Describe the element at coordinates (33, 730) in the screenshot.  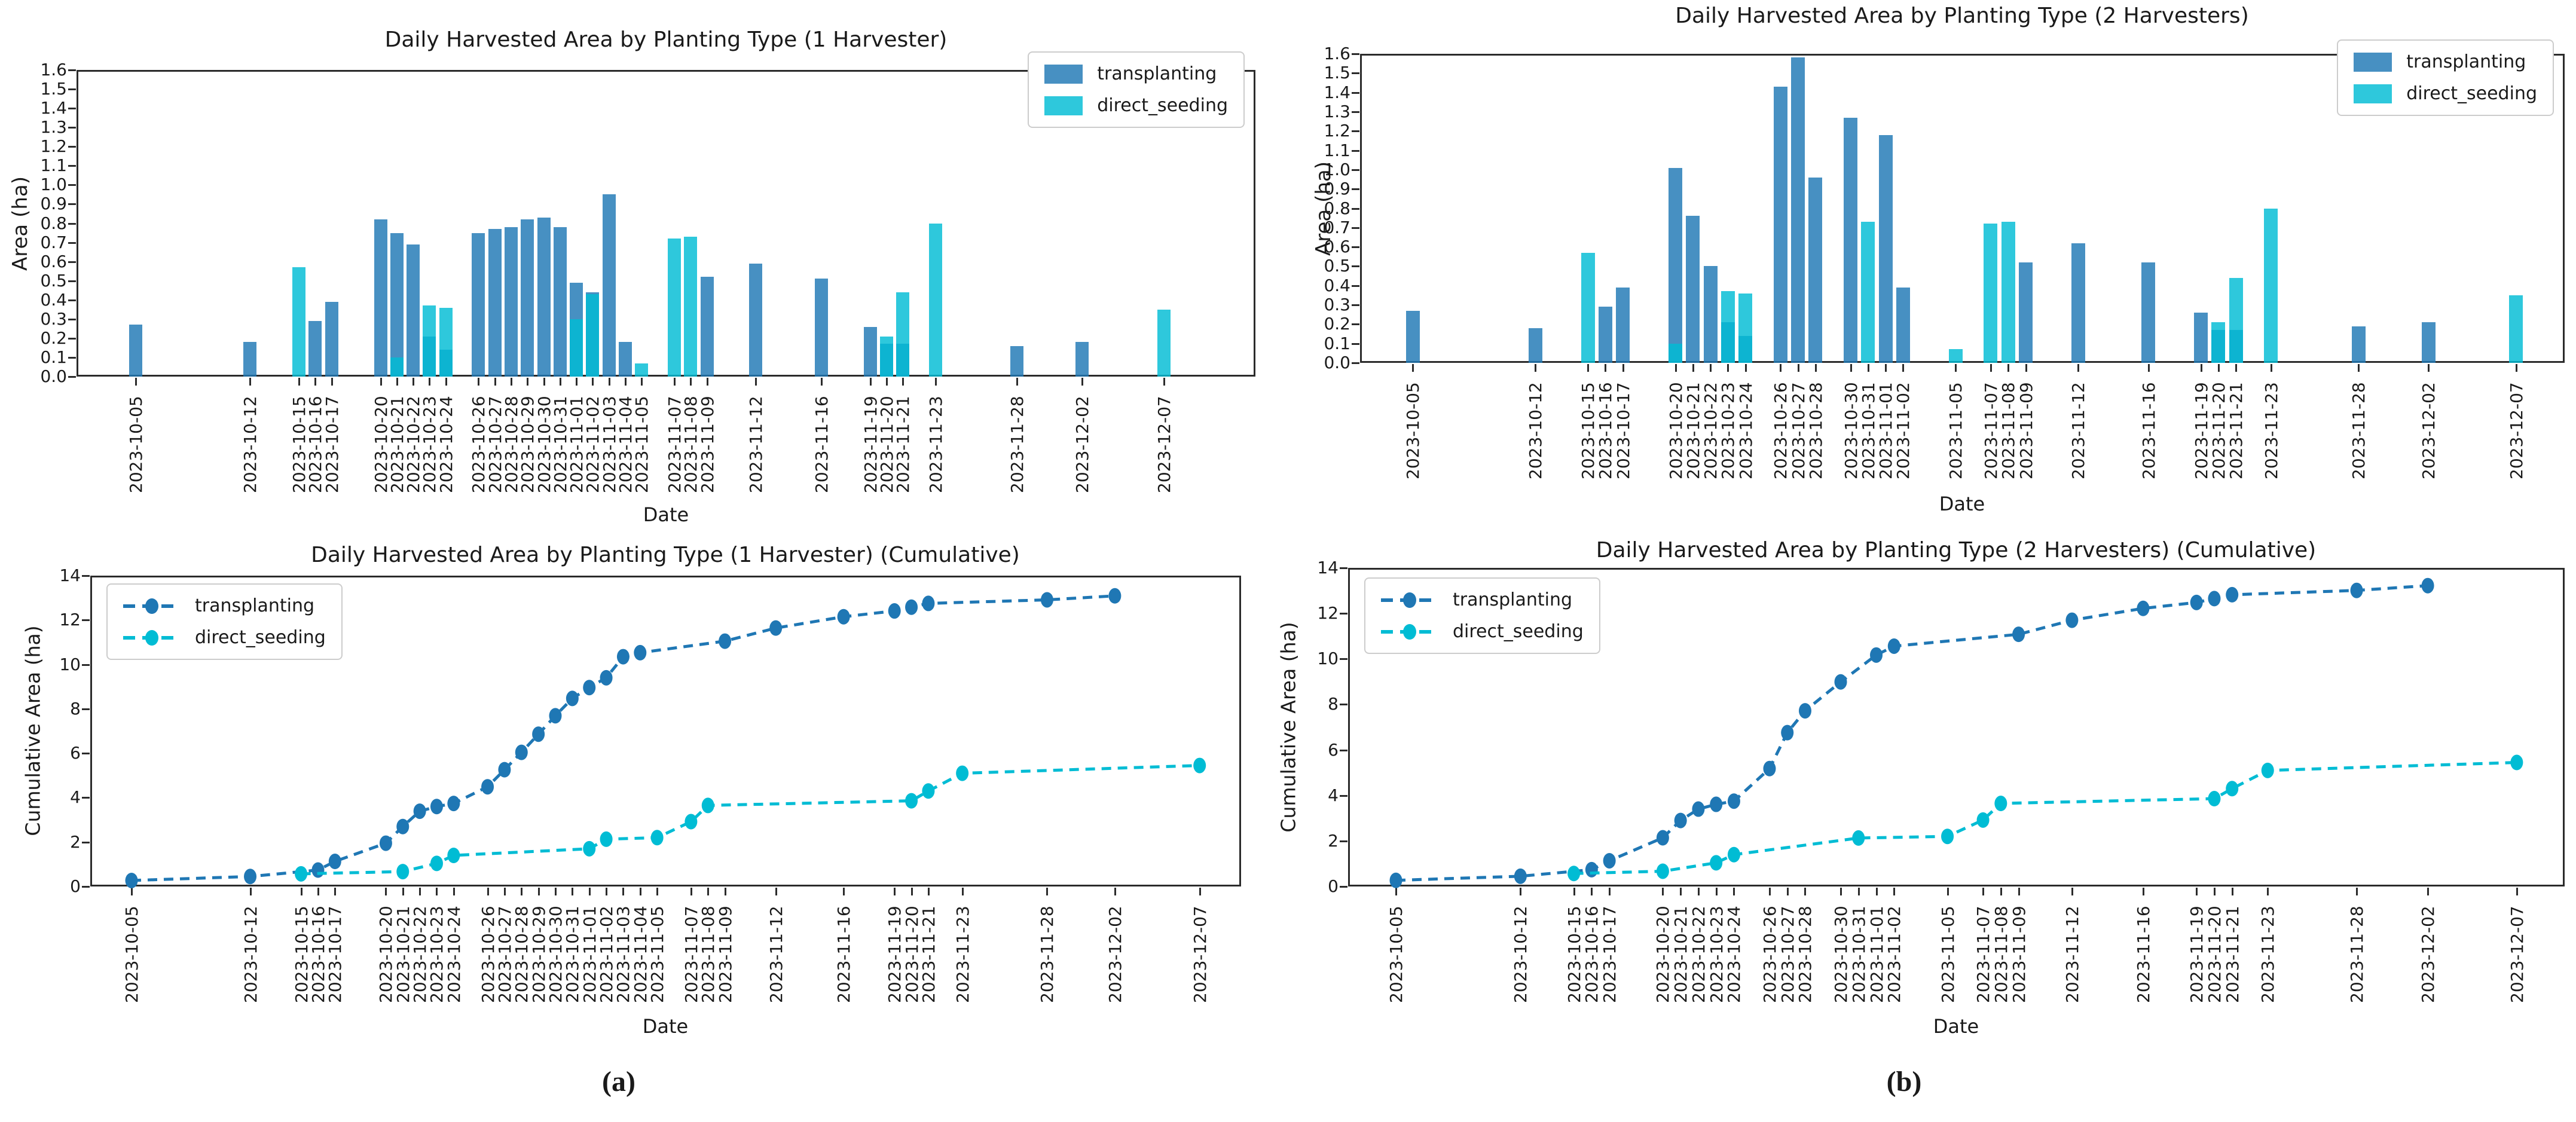
I see `y-axis-label-cumulative-1h: Cumulative Area (ha)` at that location.